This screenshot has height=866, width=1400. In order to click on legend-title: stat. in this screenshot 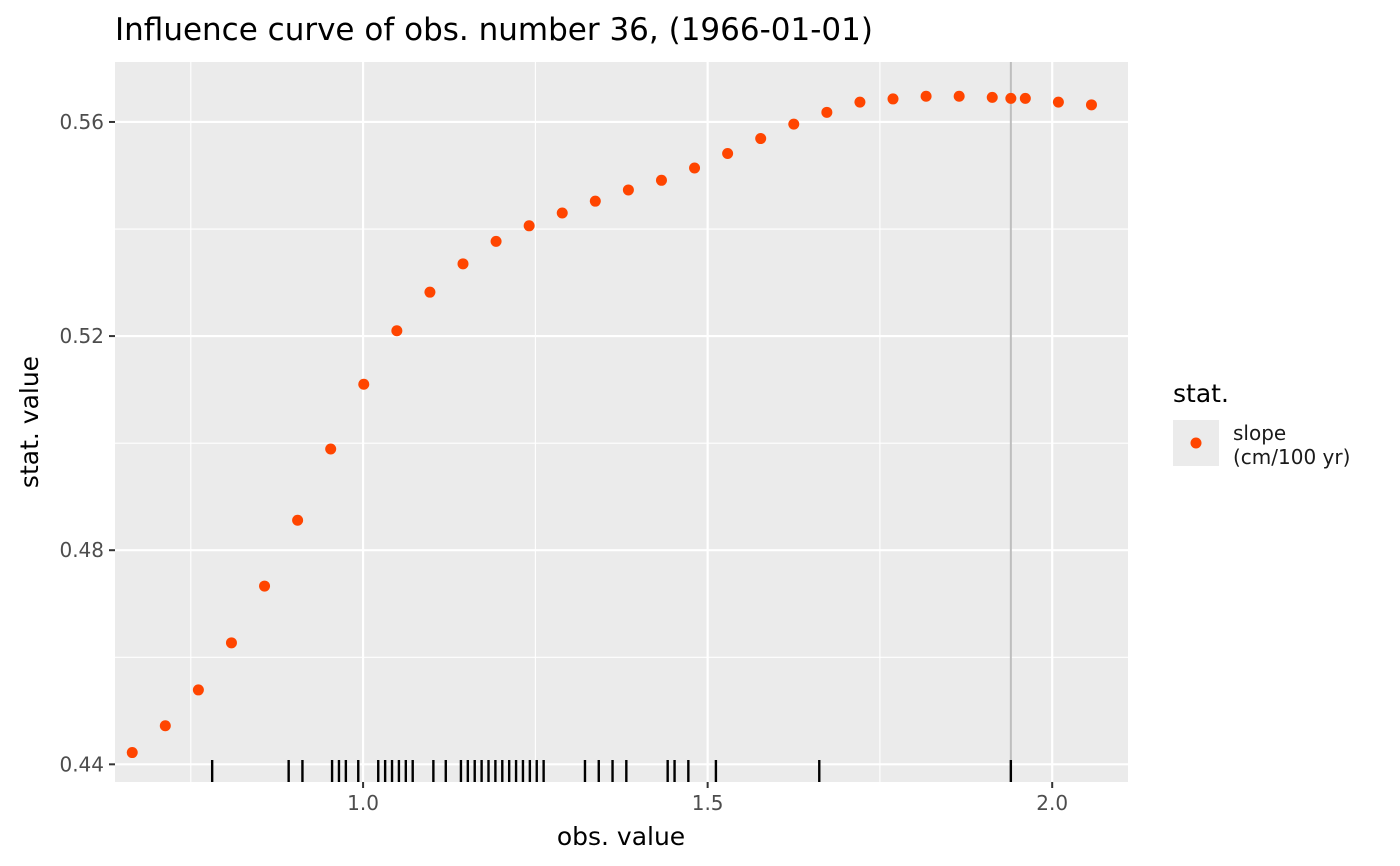, I will do `click(1201, 393)`.